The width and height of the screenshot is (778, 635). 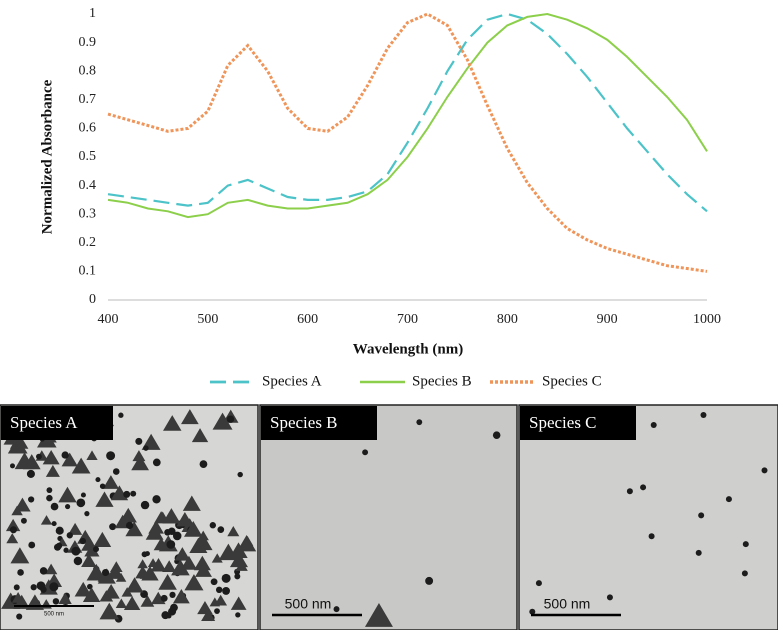 What do you see at coordinates (307, 319) in the screenshot?
I see `x-tick-label: 600` at bounding box center [307, 319].